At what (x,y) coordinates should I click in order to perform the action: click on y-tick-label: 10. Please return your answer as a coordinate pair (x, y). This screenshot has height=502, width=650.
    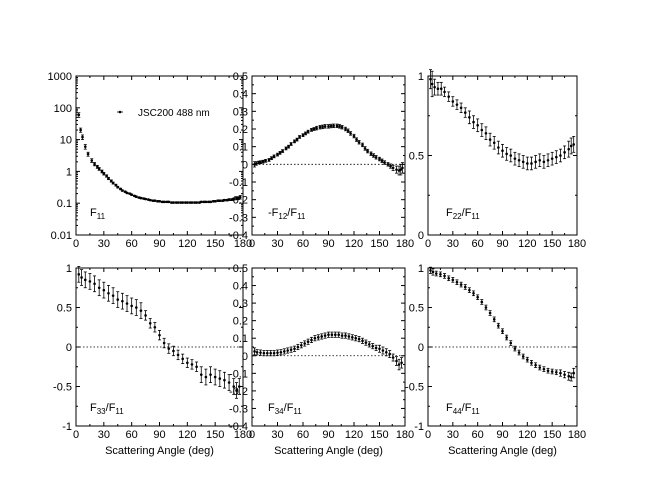
    Looking at the image, I should click on (66, 141).